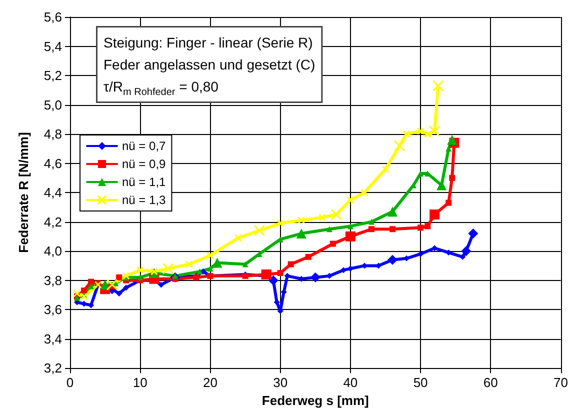  I want to click on x-tick-label: 50, so click(420, 382).